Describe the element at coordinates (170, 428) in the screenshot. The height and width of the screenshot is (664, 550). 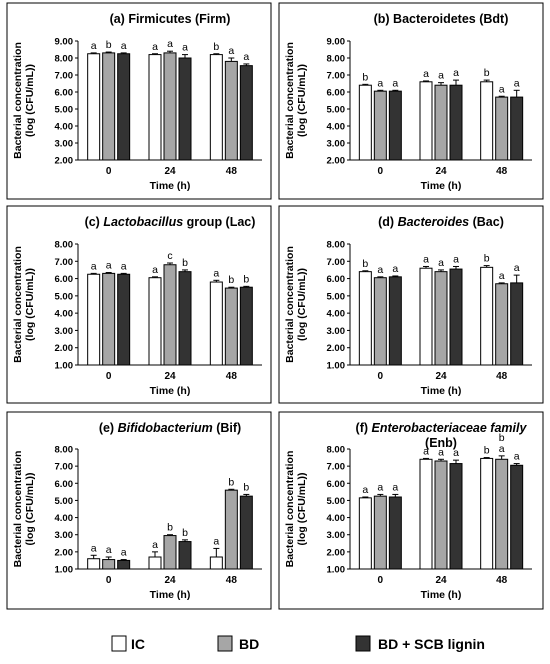
I see `chart-title: (e) Bifidobacterium (Bif)` at that location.